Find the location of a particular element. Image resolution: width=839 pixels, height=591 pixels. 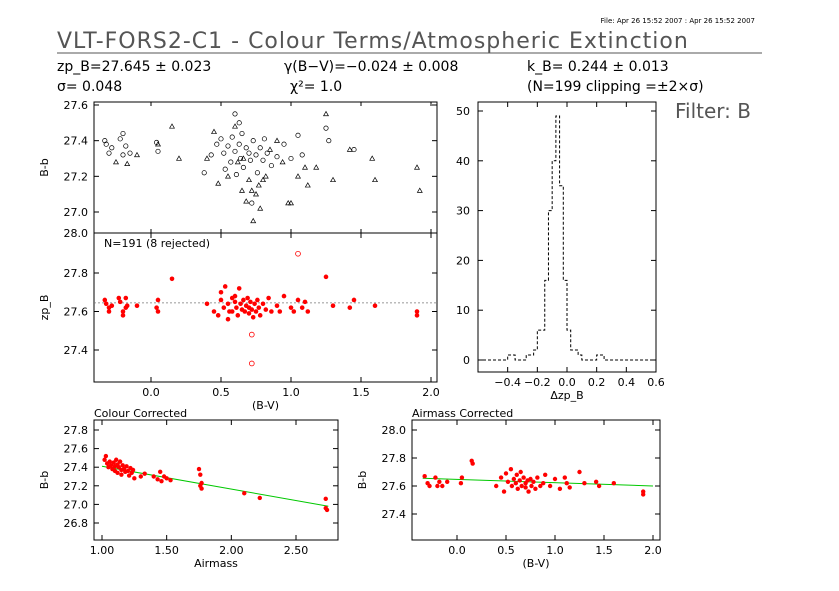

plot-frame is located at coordinates (536, 480).